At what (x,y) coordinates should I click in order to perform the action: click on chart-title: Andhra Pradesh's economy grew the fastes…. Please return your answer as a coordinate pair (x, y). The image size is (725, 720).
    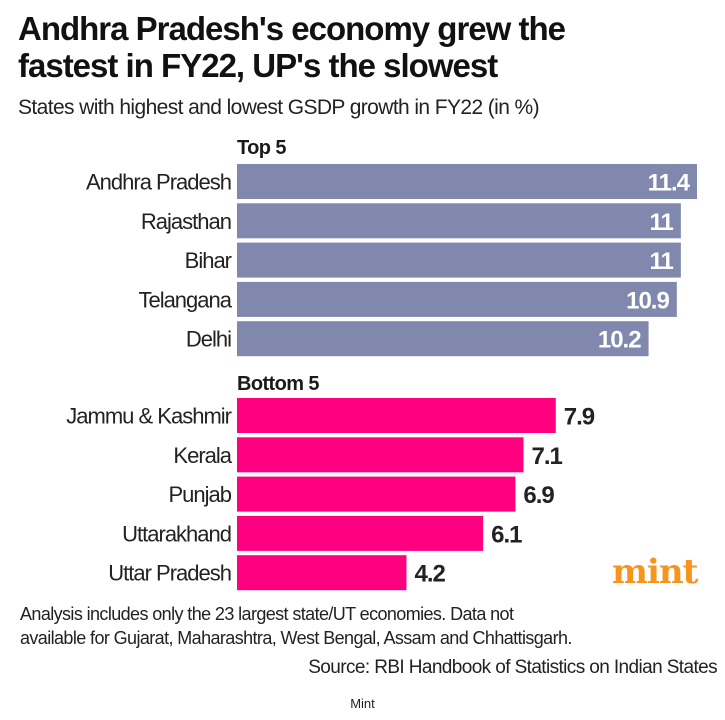
    Looking at the image, I should click on (292, 47).